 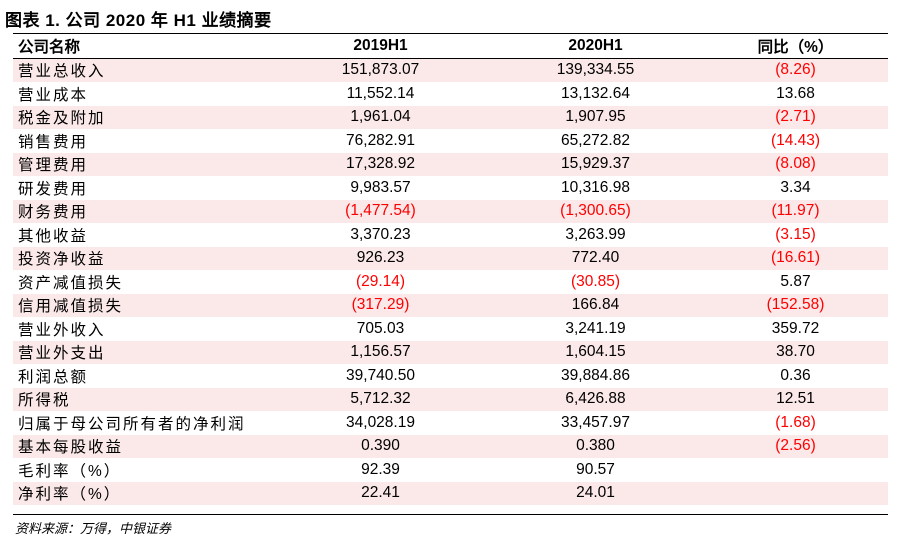 What do you see at coordinates (380, 446) in the screenshot?
I see `value-2019h1-cell: 0.390` at bounding box center [380, 446].